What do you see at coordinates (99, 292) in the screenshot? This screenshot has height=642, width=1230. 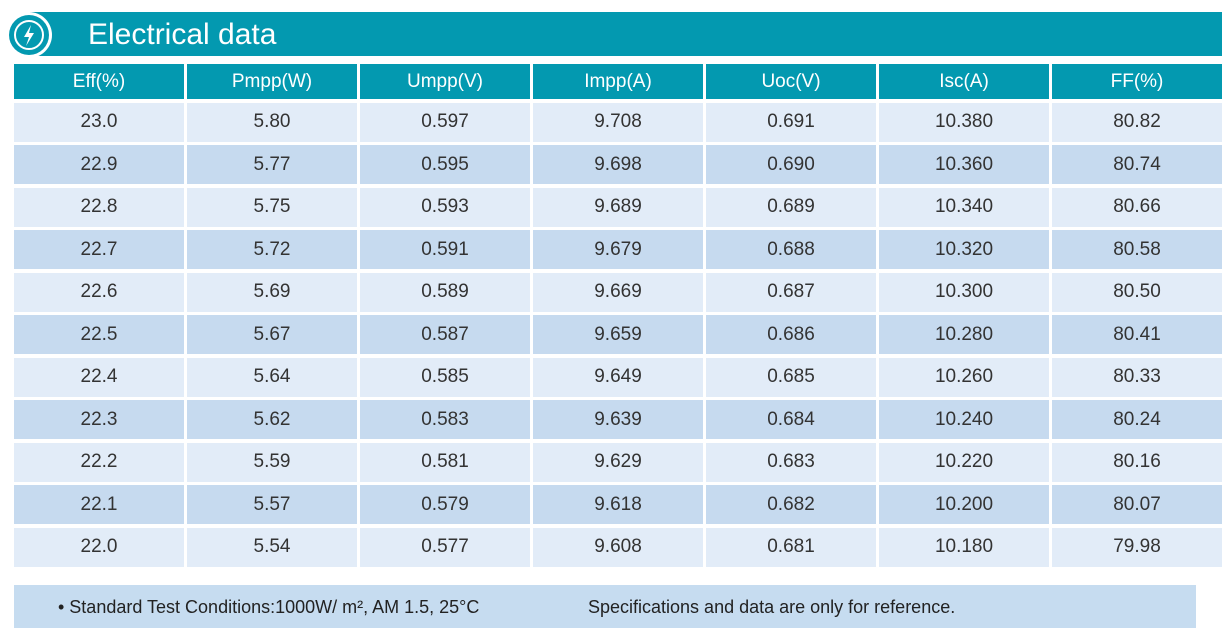 I see `table-cell: 22.6` at bounding box center [99, 292].